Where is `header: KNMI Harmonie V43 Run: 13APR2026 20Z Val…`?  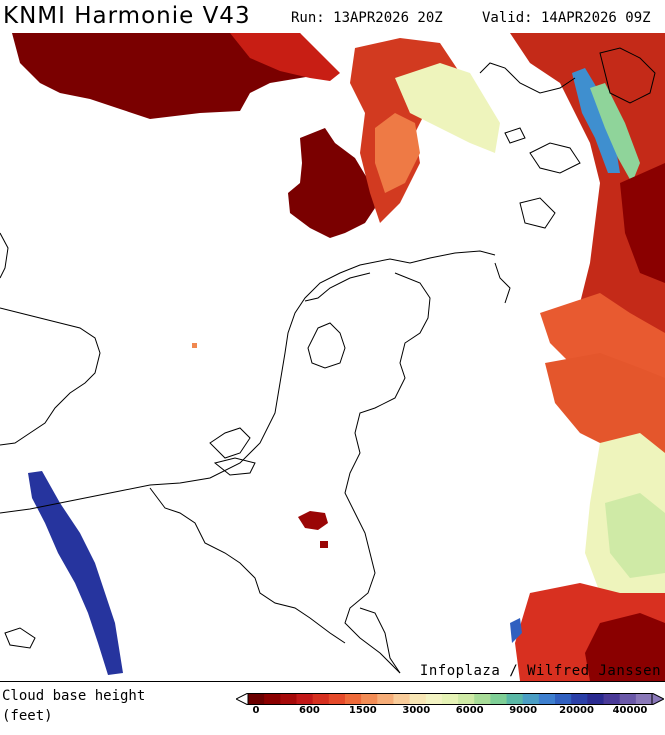
header: KNMI Harmonie V43 Run: 13APR2026 20Z Val… is located at coordinates (332, 16).